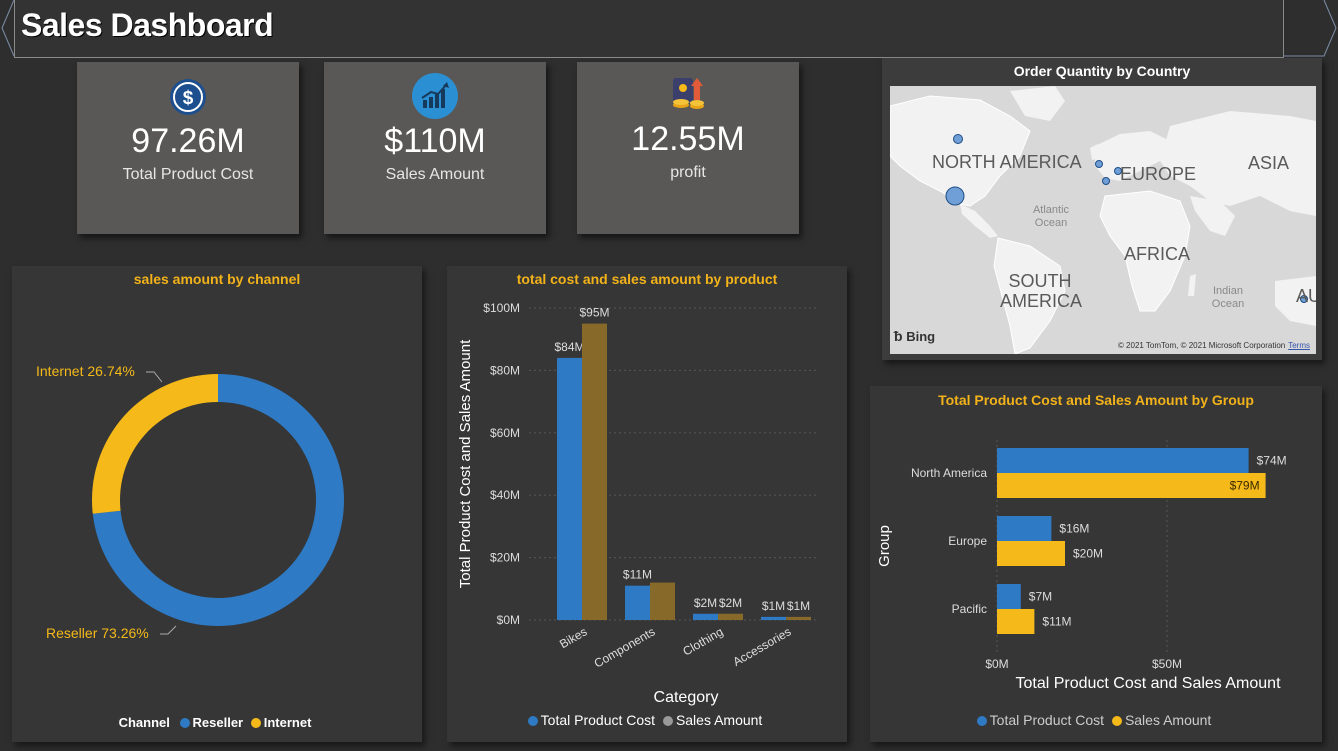 The height and width of the screenshot is (751, 1338). I want to click on map-label-indian-ocean: Indian Ocean, so click(1228, 297).